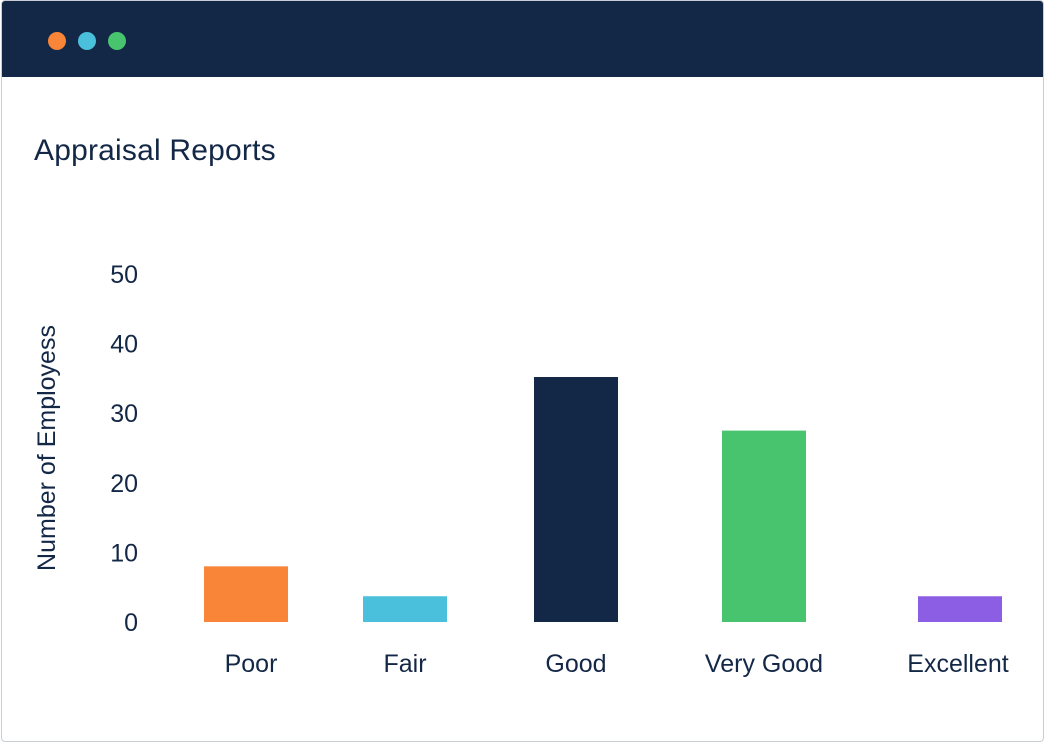  I want to click on x-tick-label: Fair, so click(404, 664).